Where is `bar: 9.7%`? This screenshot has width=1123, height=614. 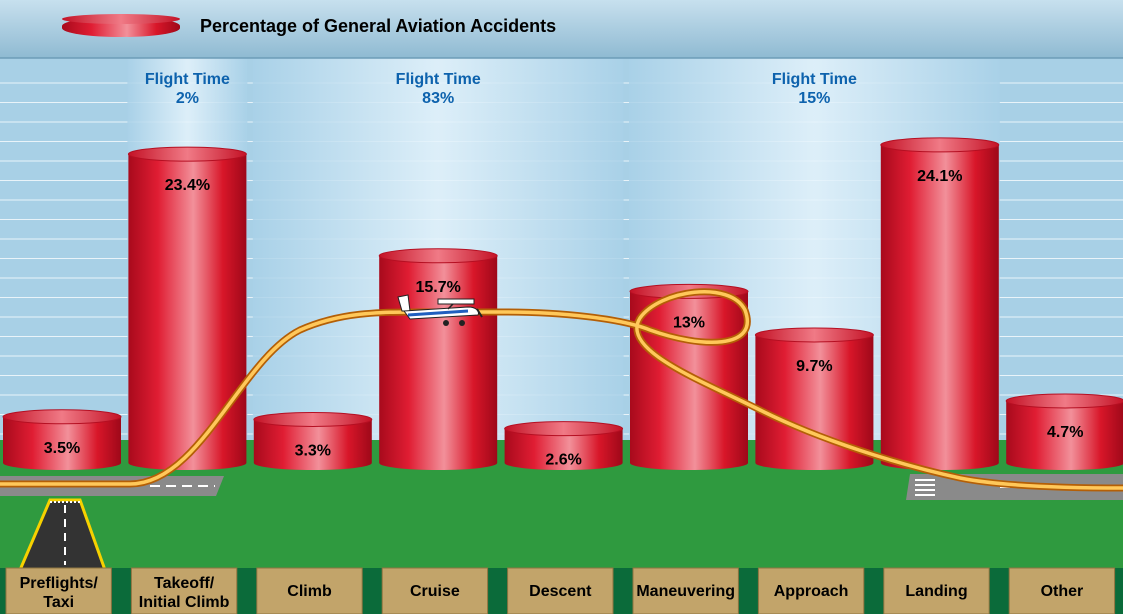
bar: 9.7% is located at coordinates (814, 399).